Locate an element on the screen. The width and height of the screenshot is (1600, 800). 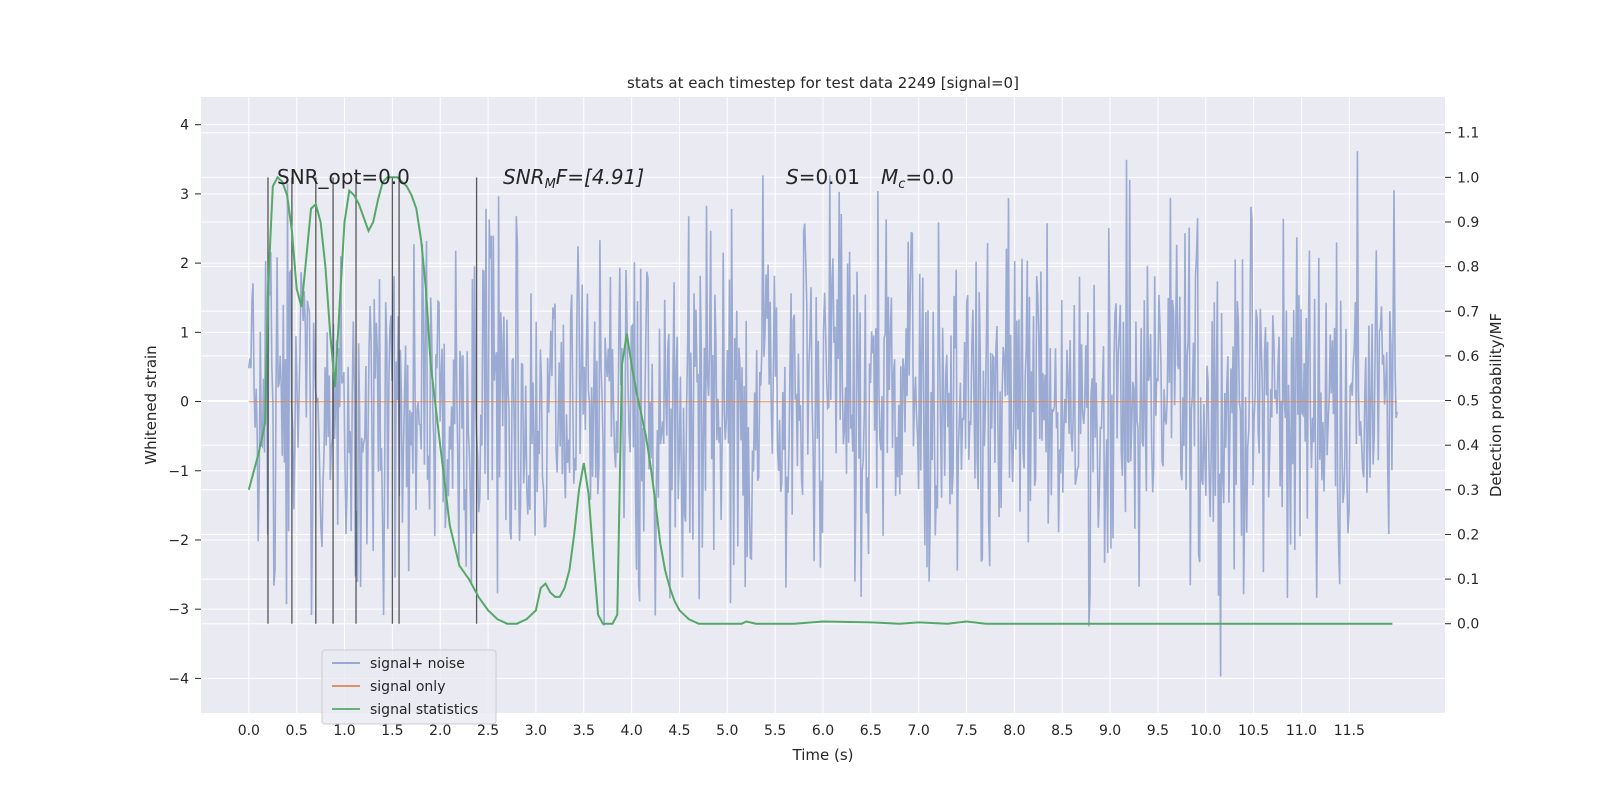
x-tick-label: 10.0 is located at coordinates (1205, 731).